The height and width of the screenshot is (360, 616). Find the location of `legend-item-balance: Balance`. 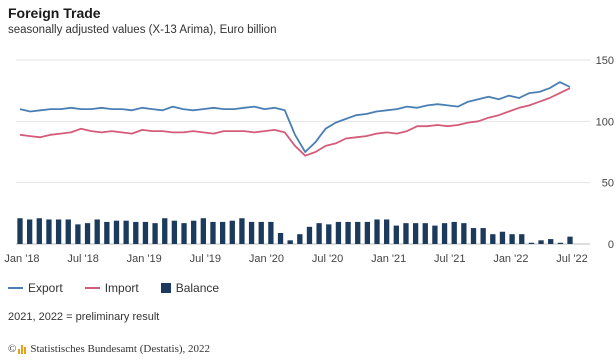

legend-item-balance: Balance is located at coordinates (190, 288).